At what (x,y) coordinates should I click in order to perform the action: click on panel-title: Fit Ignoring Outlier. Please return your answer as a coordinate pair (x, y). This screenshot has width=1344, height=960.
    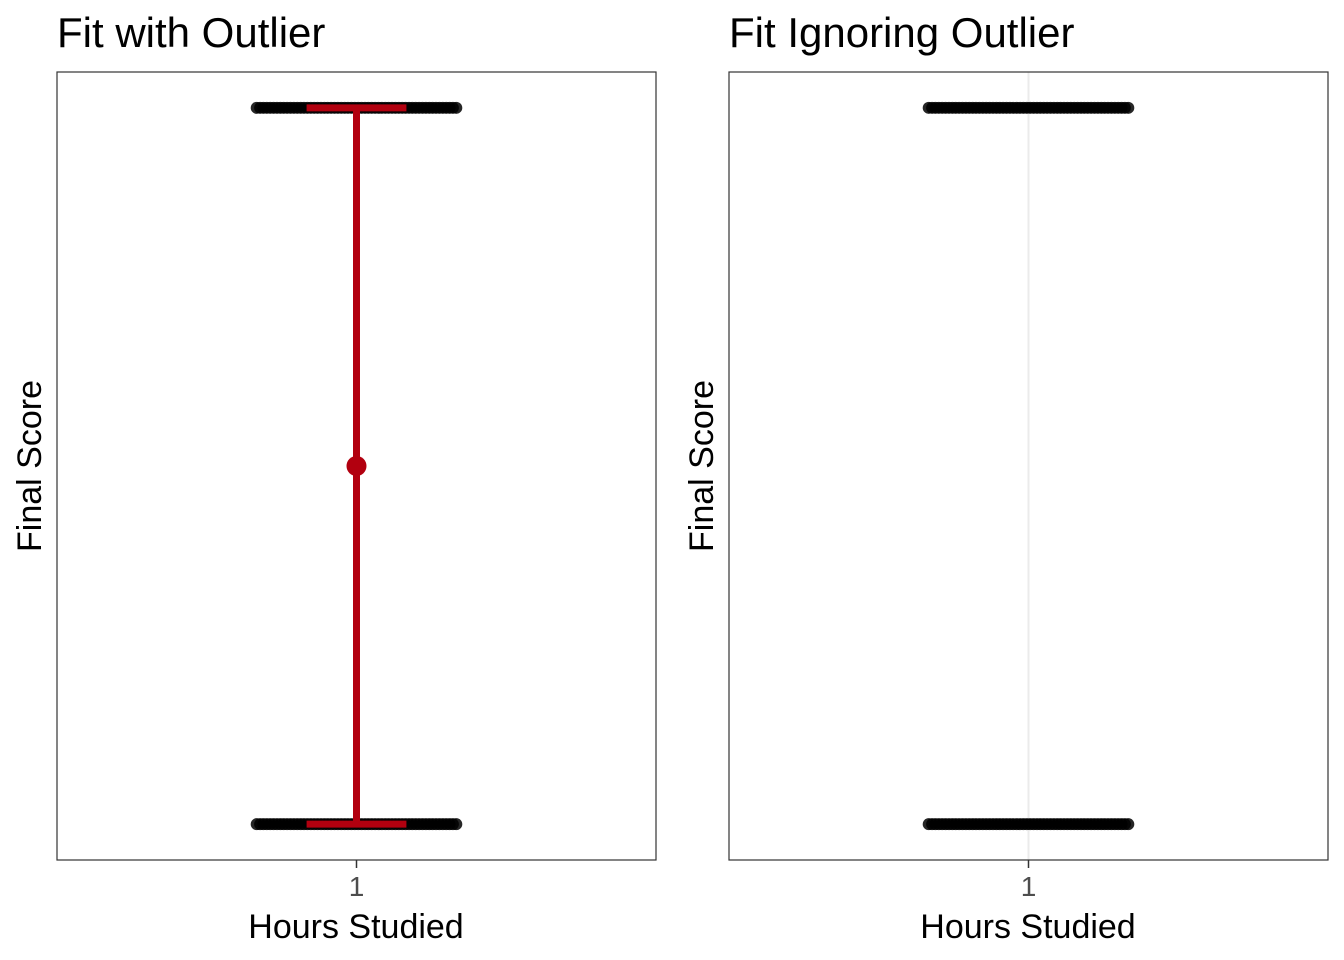
    Looking at the image, I should click on (901, 32).